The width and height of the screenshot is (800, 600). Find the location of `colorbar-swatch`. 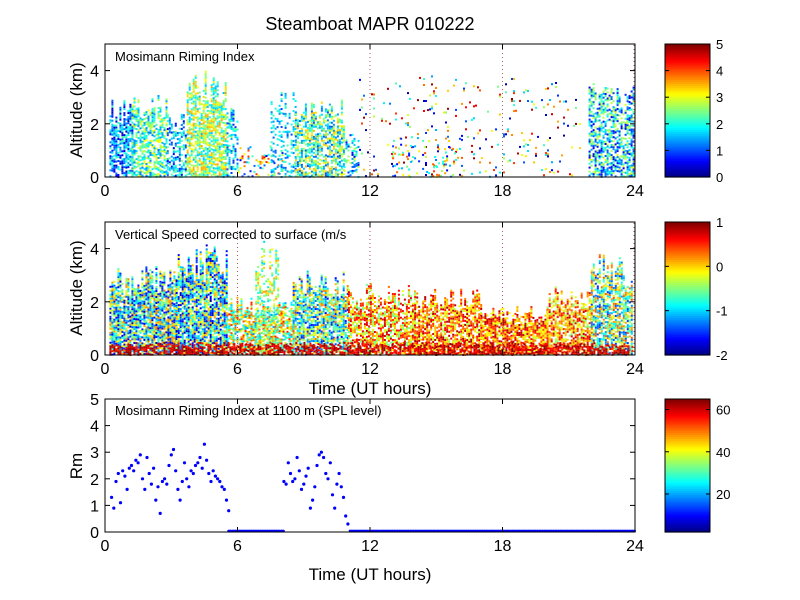

colorbar-swatch is located at coordinates (687, 164).